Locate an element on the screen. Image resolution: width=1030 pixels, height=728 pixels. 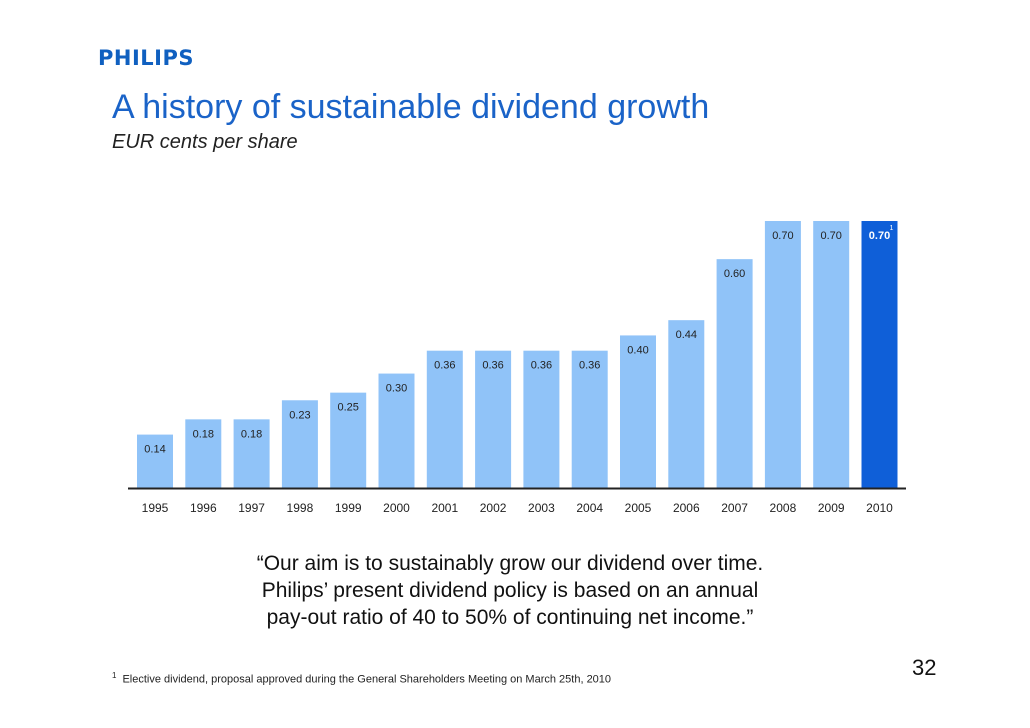
x-tick-2009: 2009 is located at coordinates (831, 508).